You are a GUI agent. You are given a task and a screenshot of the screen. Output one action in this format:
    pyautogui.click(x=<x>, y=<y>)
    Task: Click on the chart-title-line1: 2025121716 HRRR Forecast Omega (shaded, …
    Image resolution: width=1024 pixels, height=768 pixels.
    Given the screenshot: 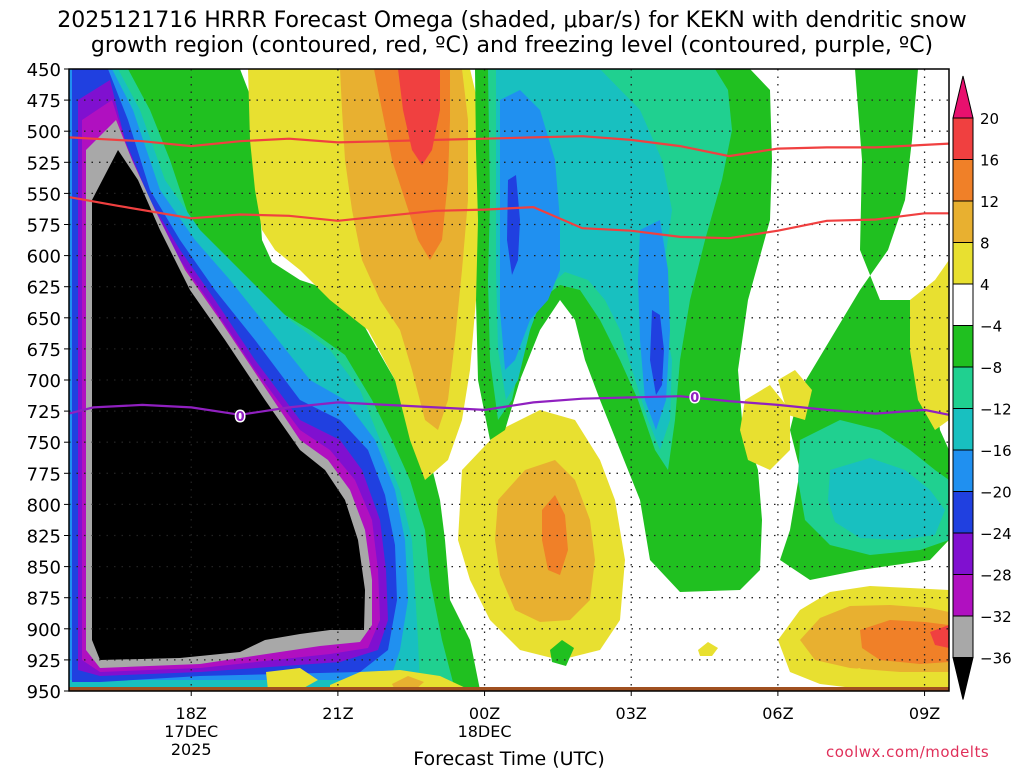 What is the action you would take?
    pyautogui.click(x=512, y=20)
    